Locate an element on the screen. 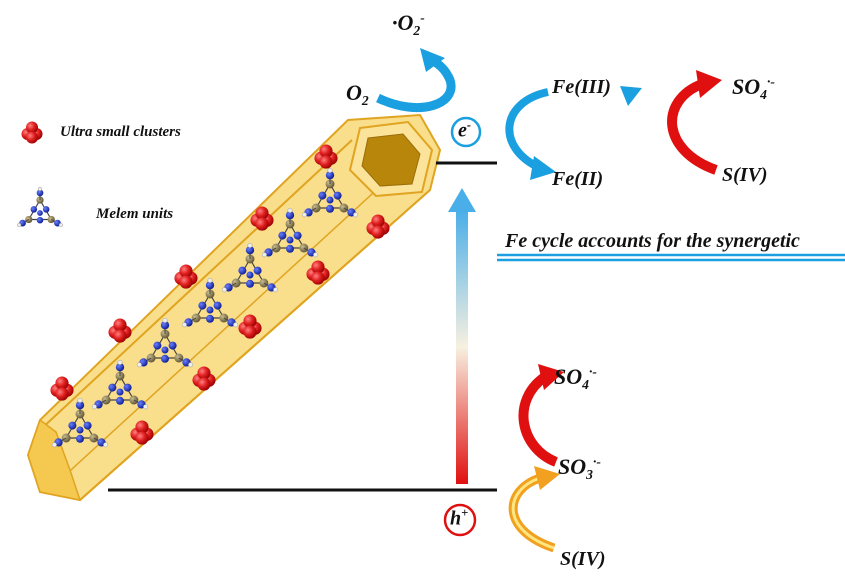  clusters-legend-label: Ultra small clusters is located at coordinates (120, 132).